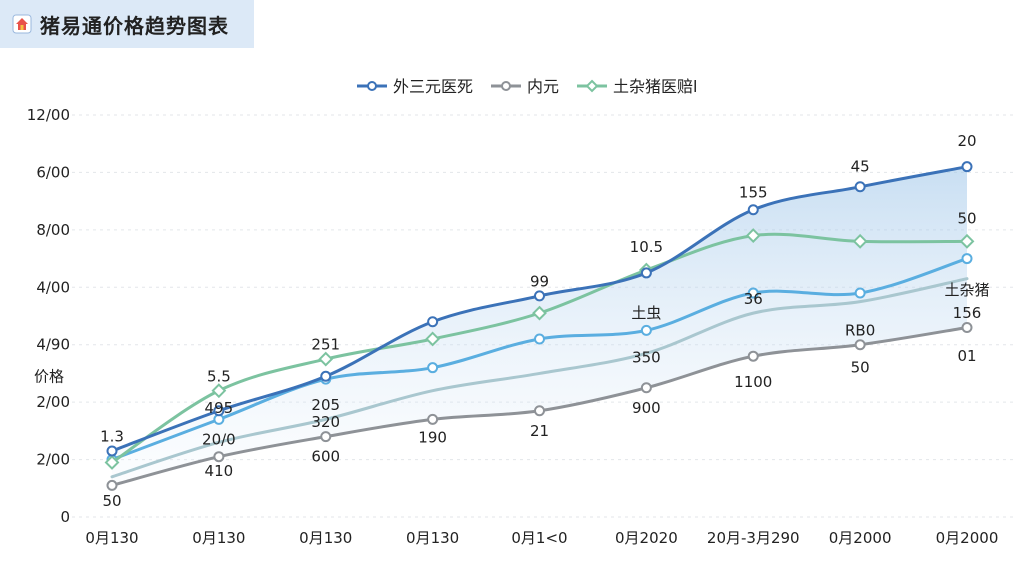 Image resolution: width=1024 pixels, height=576 pixels. What do you see at coordinates (539, 538) in the screenshot?
I see `x-tick-label: 0月1<0` at bounding box center [539, 538].